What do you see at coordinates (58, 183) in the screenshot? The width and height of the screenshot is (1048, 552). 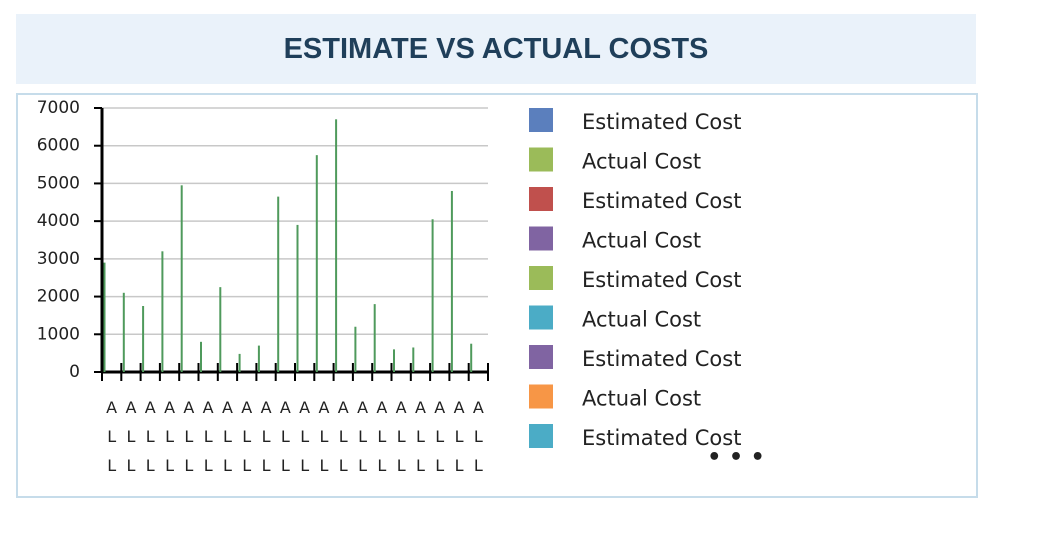 I see `y-tick-label: 5000` at bounding box center [58, 183].